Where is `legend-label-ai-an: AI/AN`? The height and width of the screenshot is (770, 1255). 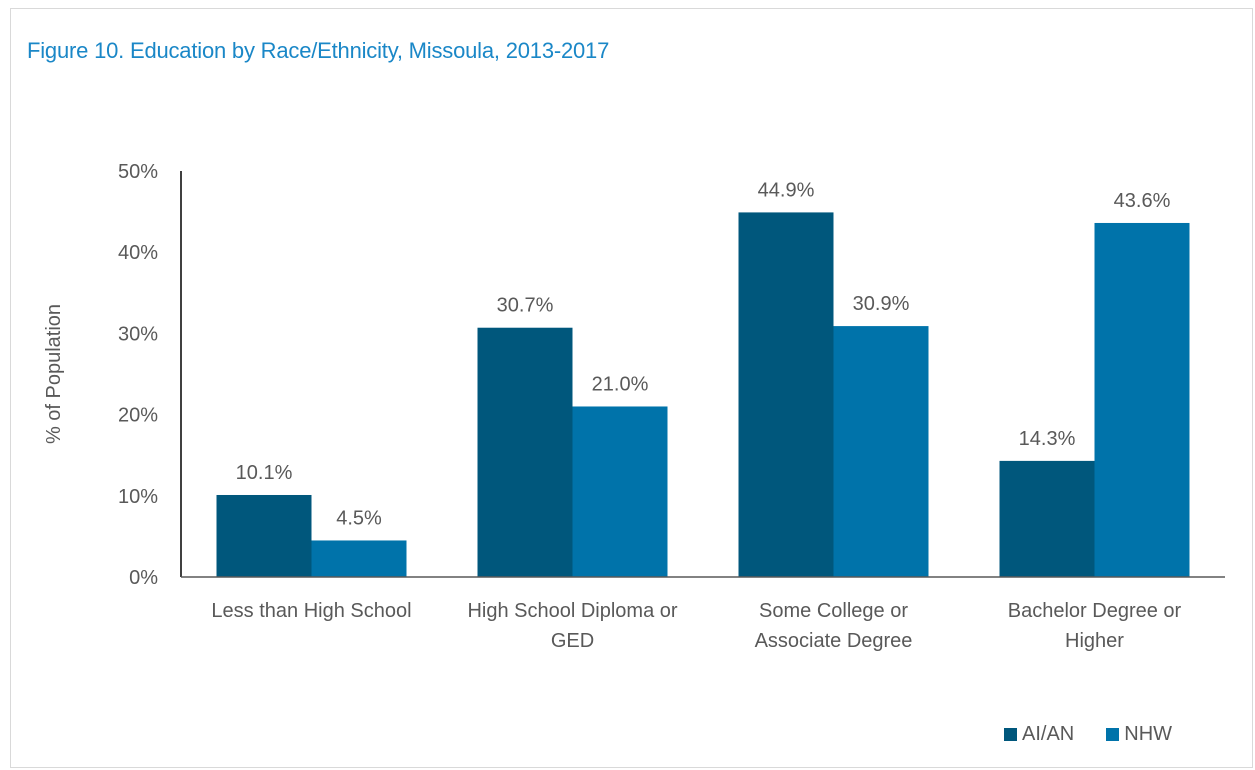 legend-label-ai-an: AI/AN is located at coordinates (1048, 734).